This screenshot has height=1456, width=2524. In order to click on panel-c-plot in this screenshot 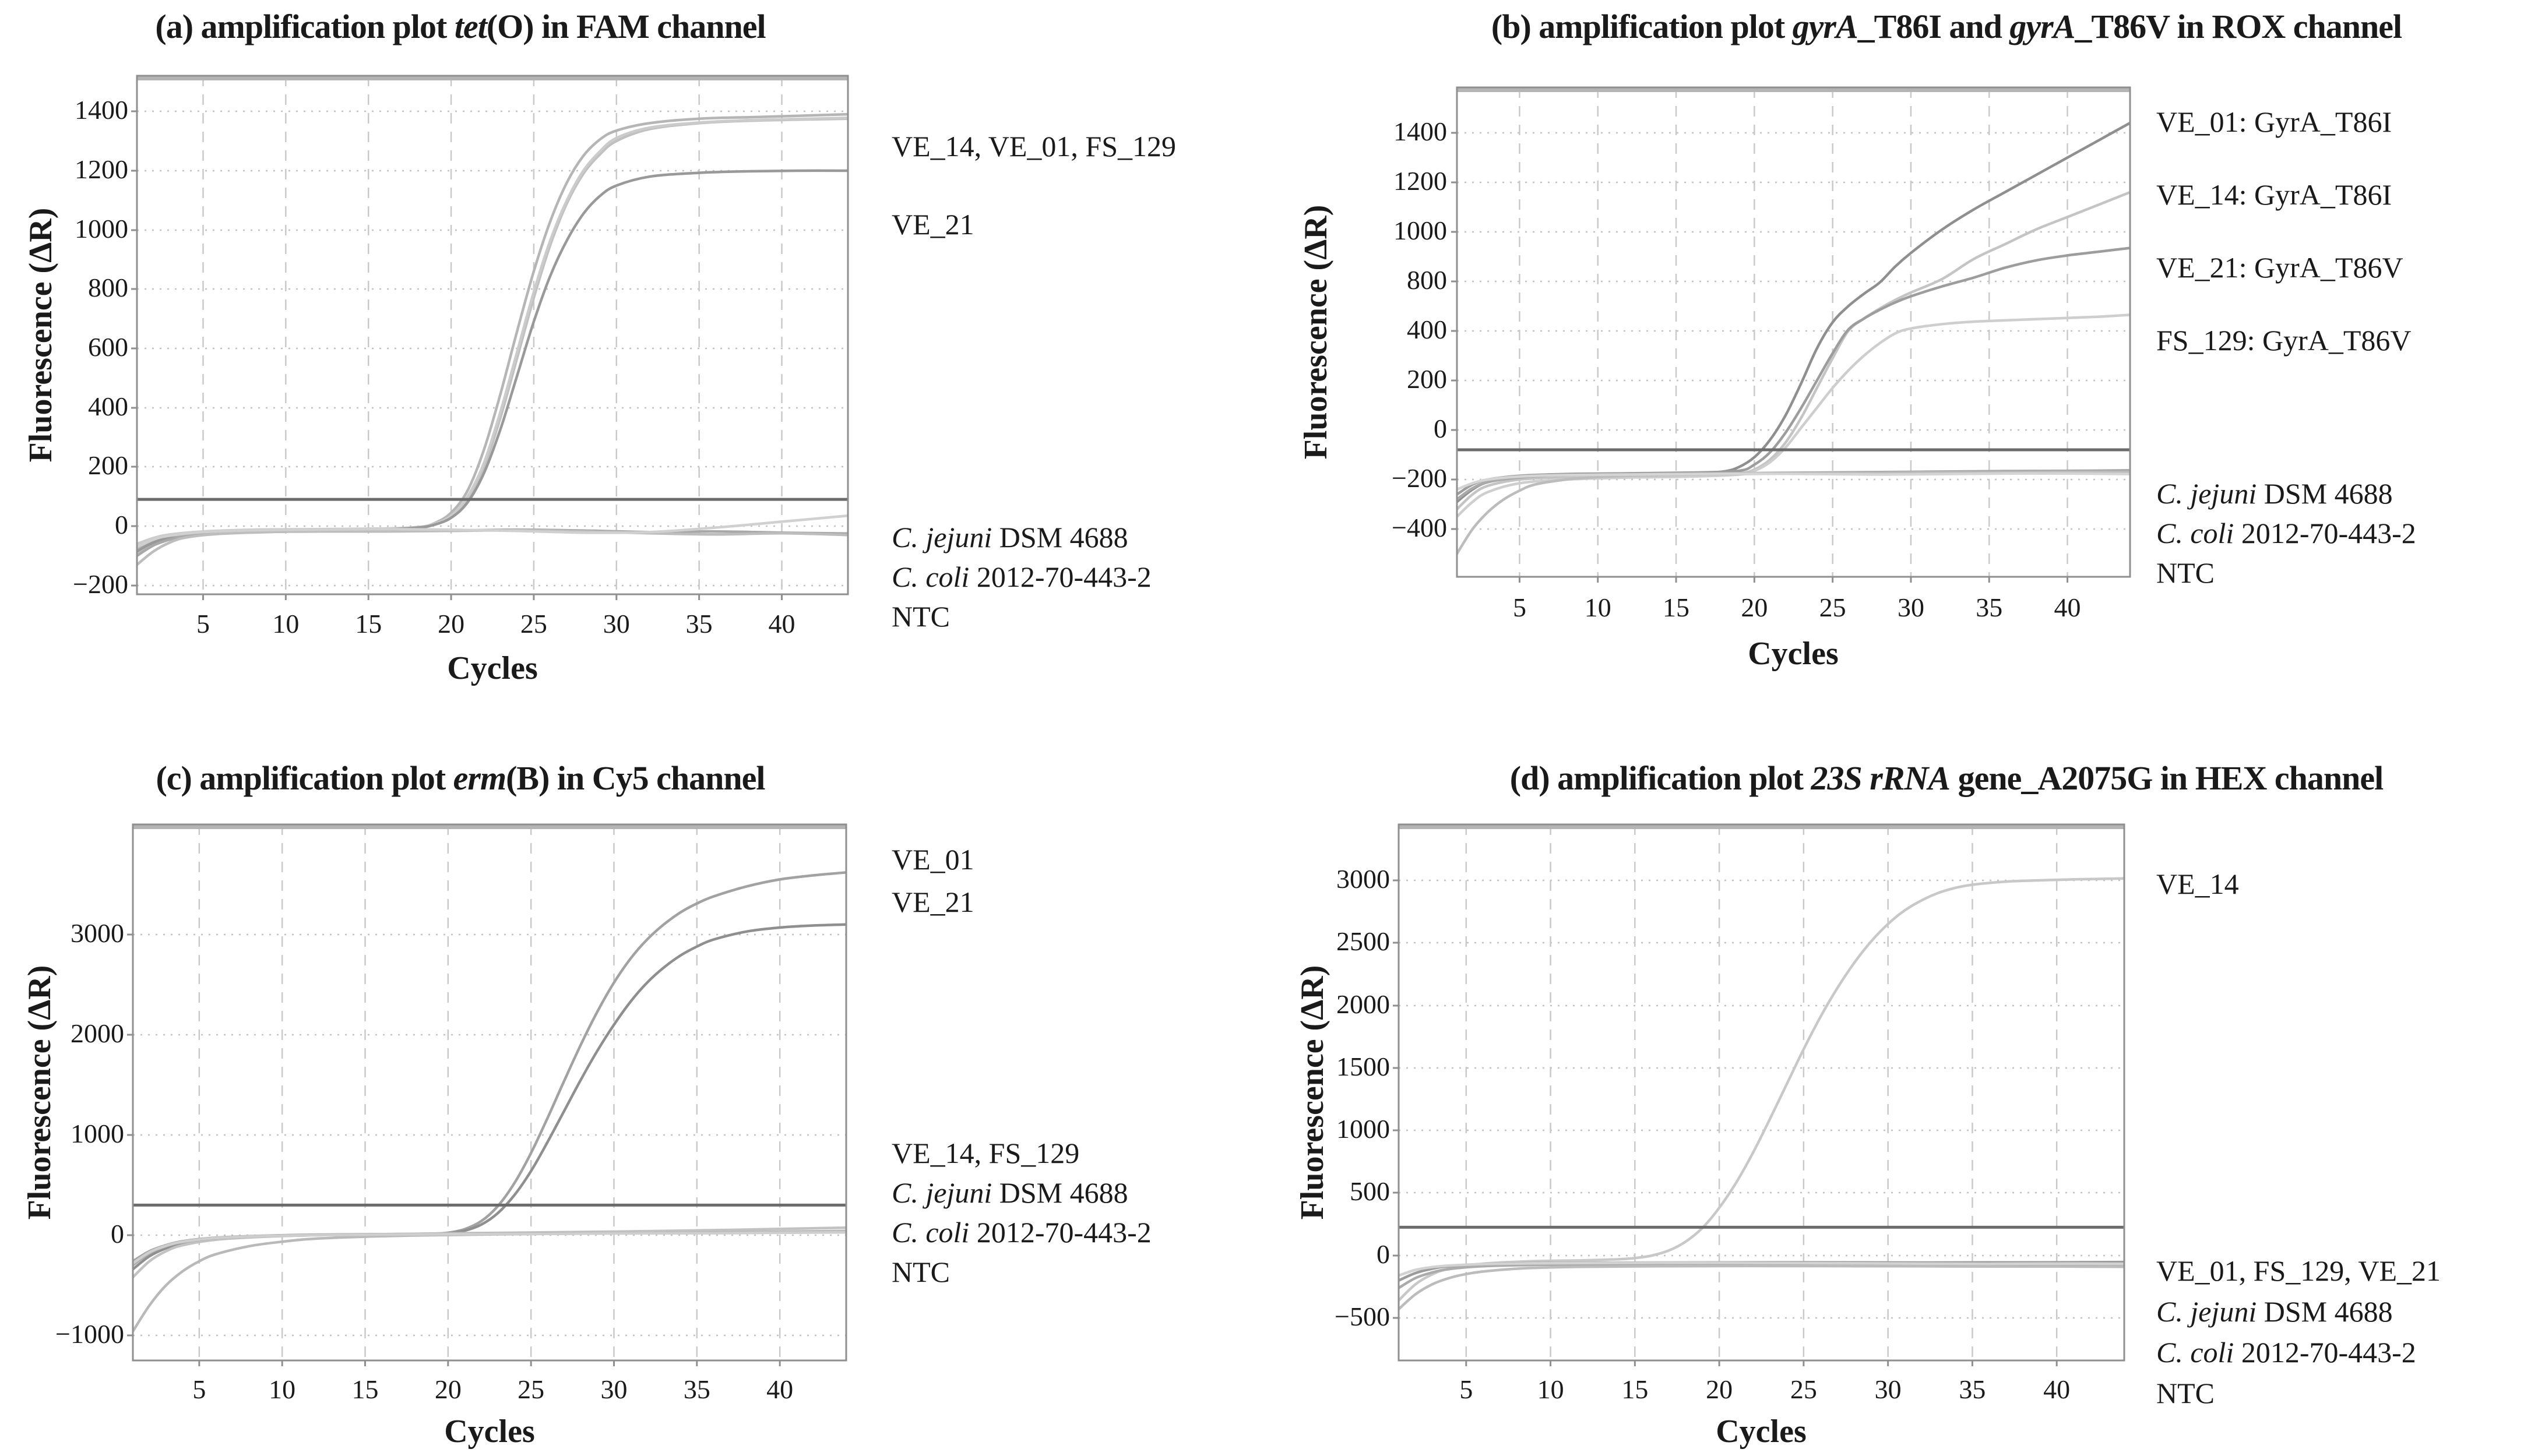, I will do `click(487, 1094)`.